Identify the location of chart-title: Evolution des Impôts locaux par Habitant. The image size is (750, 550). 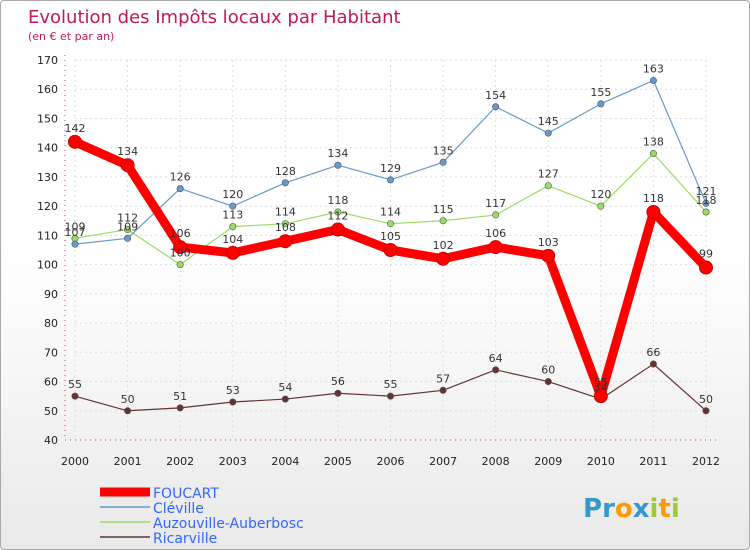
(214, 17).